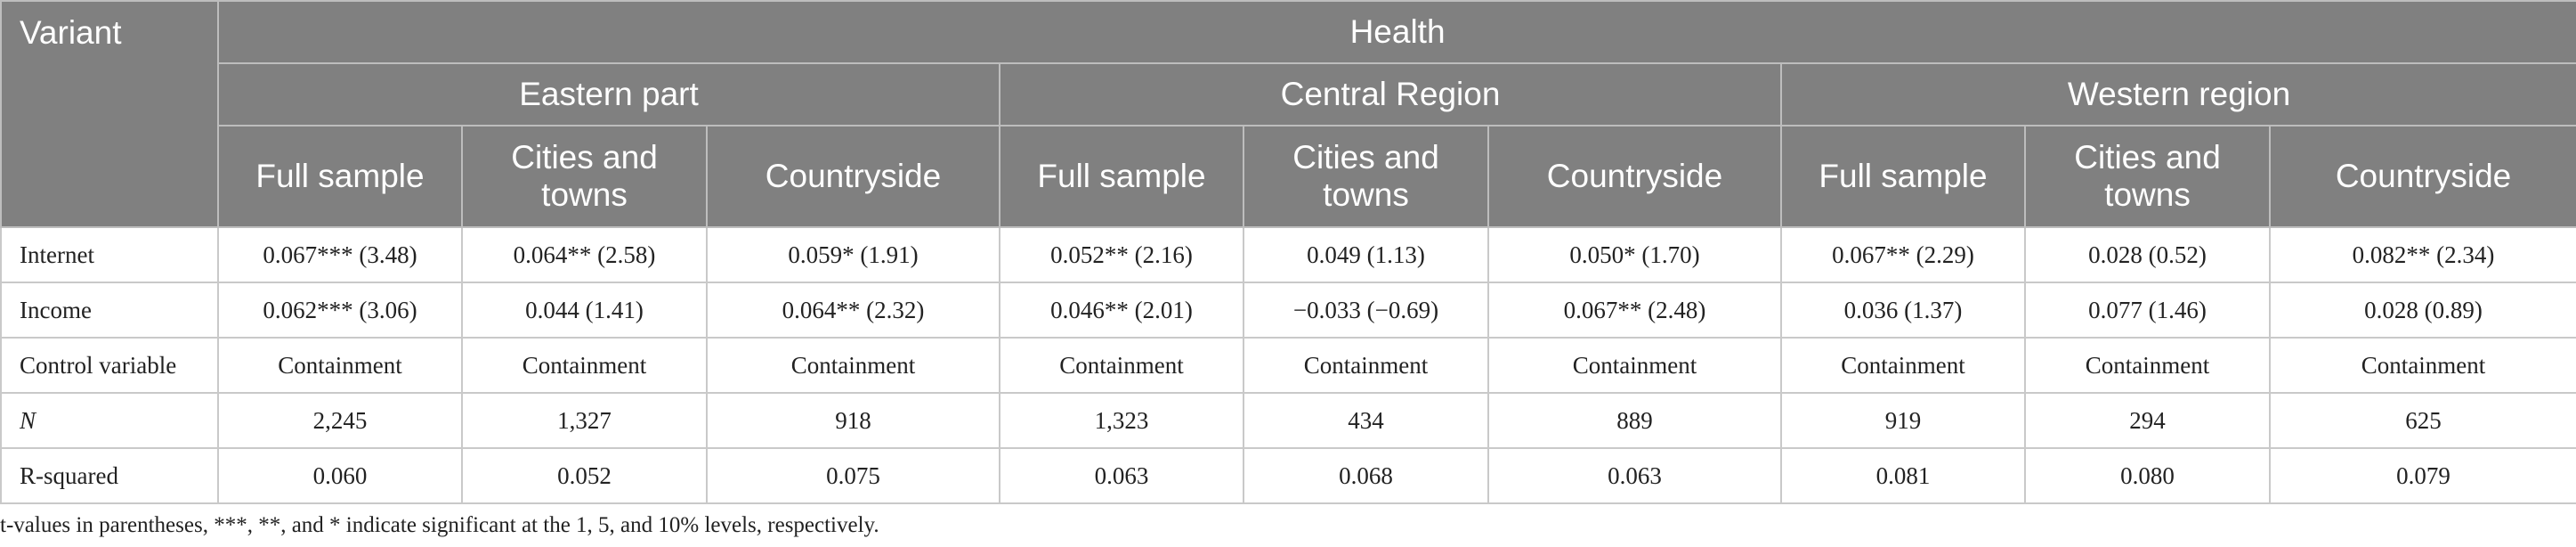  I want to click on table-cell: 1,323, so click(1121, 420).